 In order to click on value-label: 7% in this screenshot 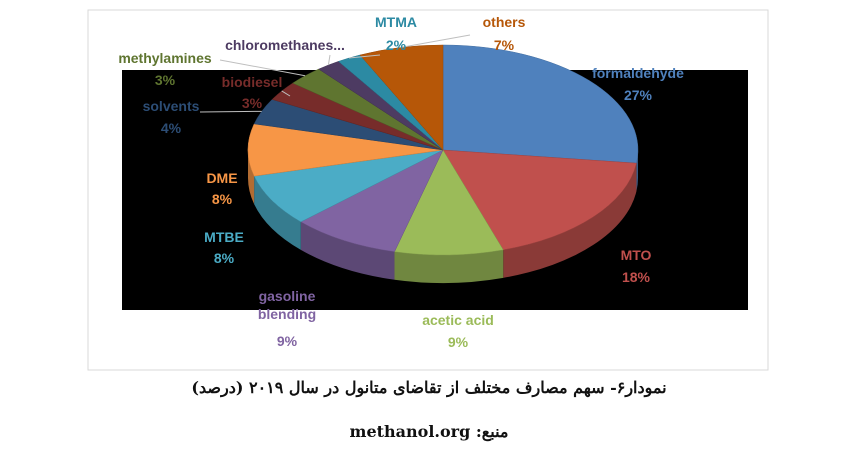, I will do `click(504, 45)`.